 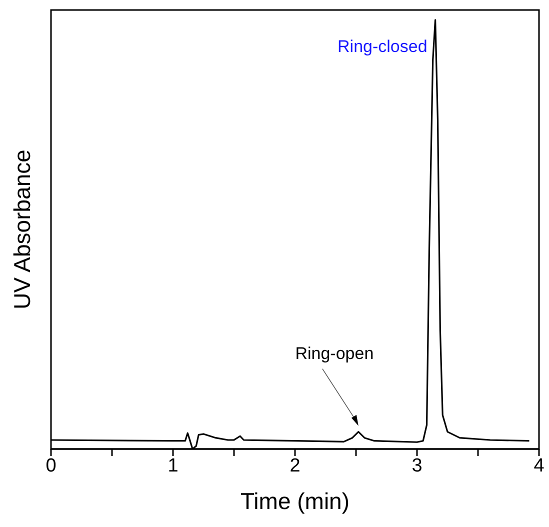 What do you see at coordinates (295, 501) in the screenshot?
I see `x-axis-title: Time (min)` at bounding box center [295, 501].